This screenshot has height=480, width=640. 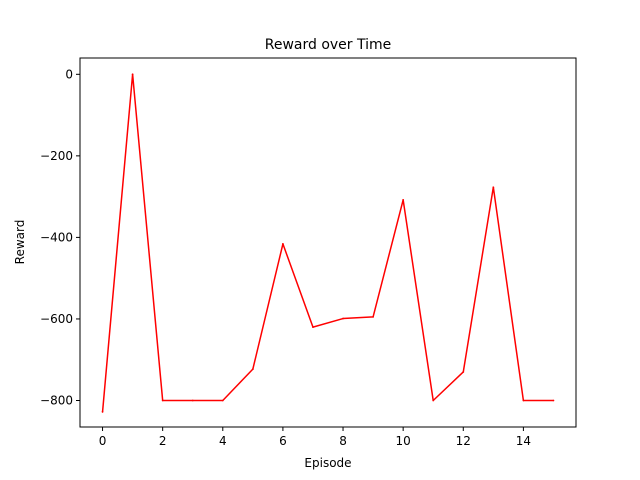 I want to click on x-tick-label: 0, so click(x=103, y=441).